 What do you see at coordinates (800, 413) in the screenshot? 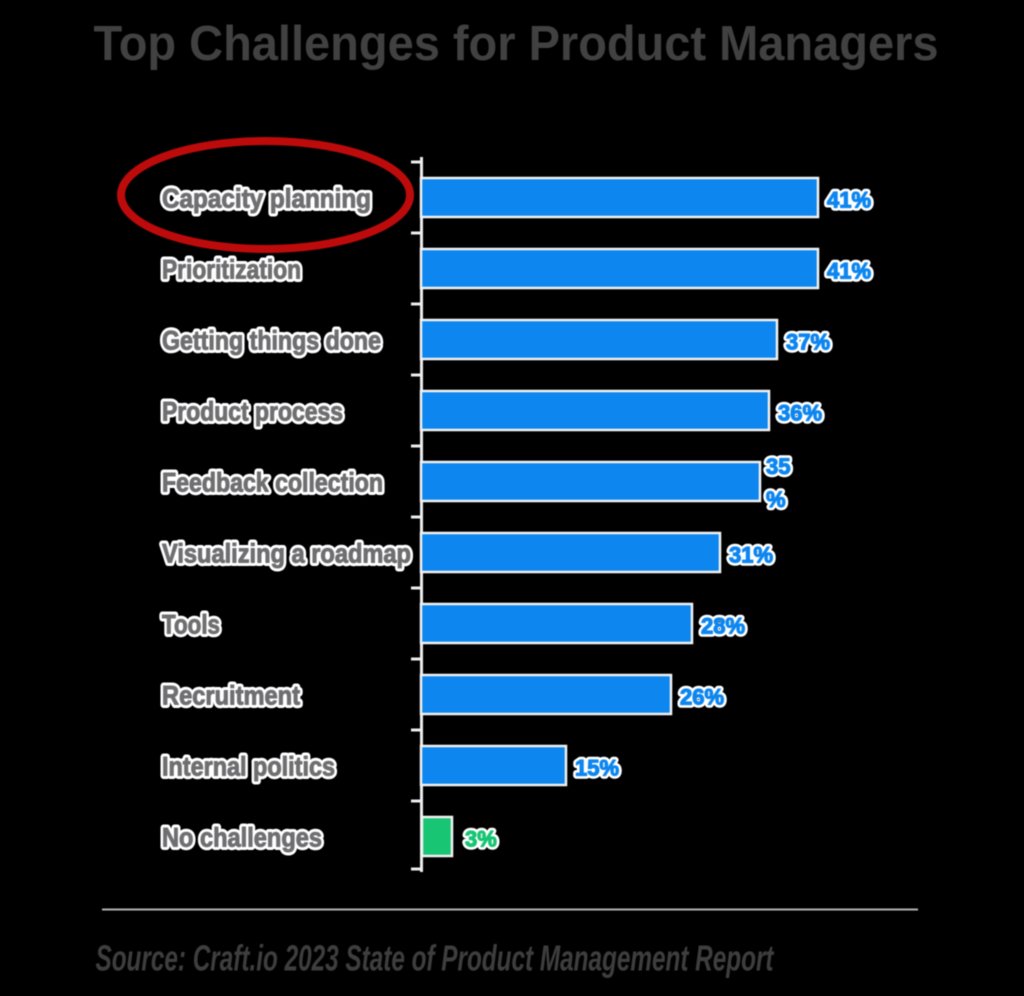
I see `svg-text: 36%` at bounding box center [800, 413].